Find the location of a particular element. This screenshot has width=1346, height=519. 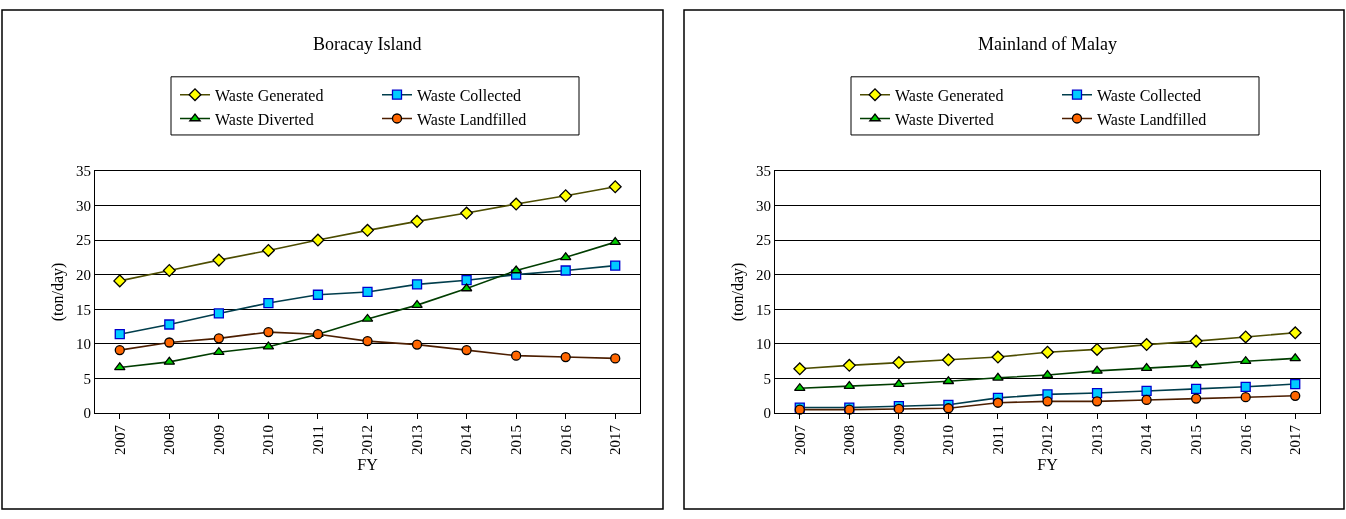

chart-title: Boracay Island is located at coordinates (367, 44).